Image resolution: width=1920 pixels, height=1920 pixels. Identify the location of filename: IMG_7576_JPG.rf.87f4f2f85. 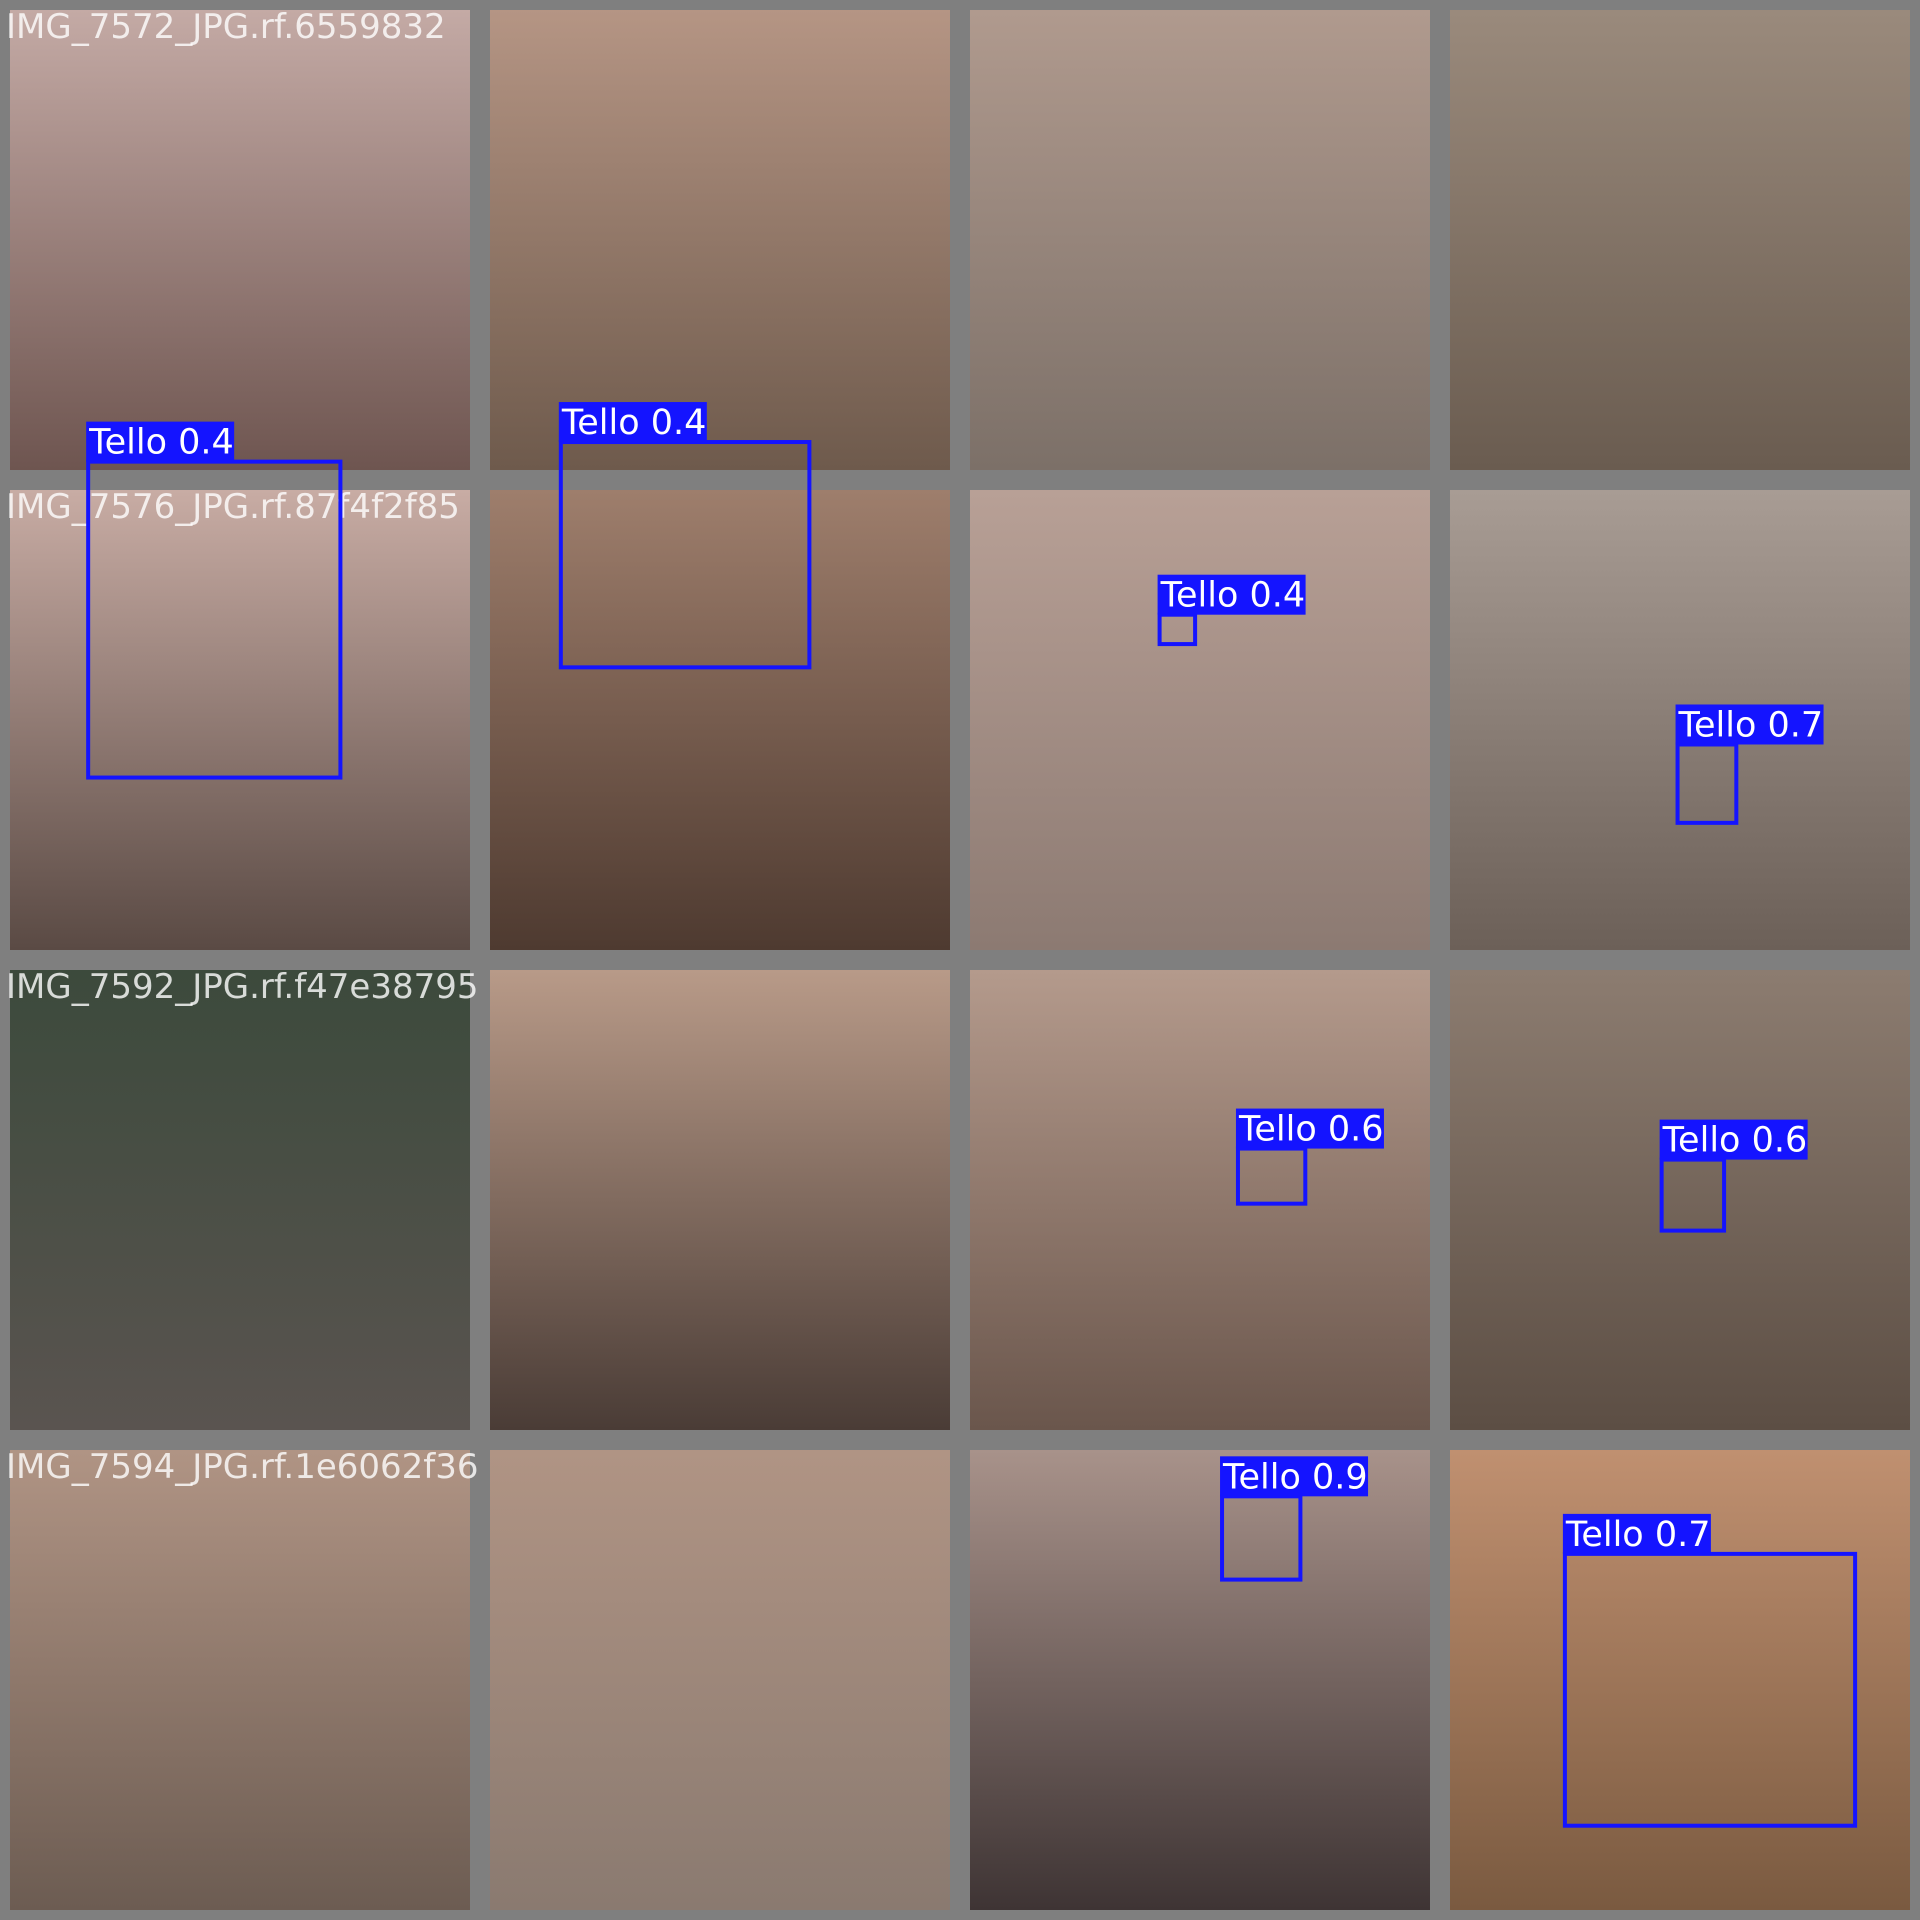
(233, 507).